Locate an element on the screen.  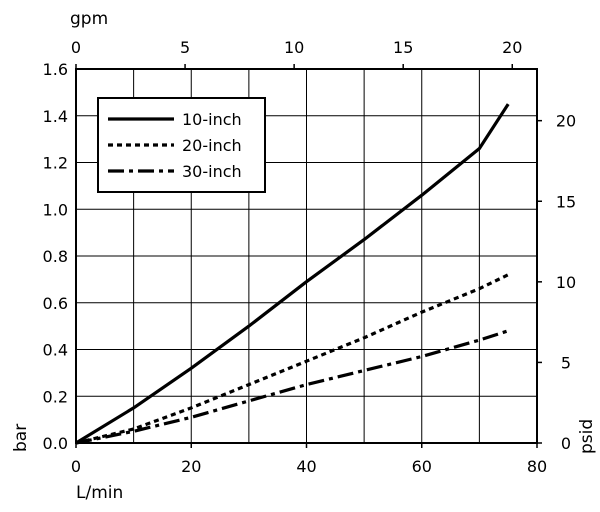
legend: 10-inch 20-inch 30-inch is located at coordinates (181, 145).